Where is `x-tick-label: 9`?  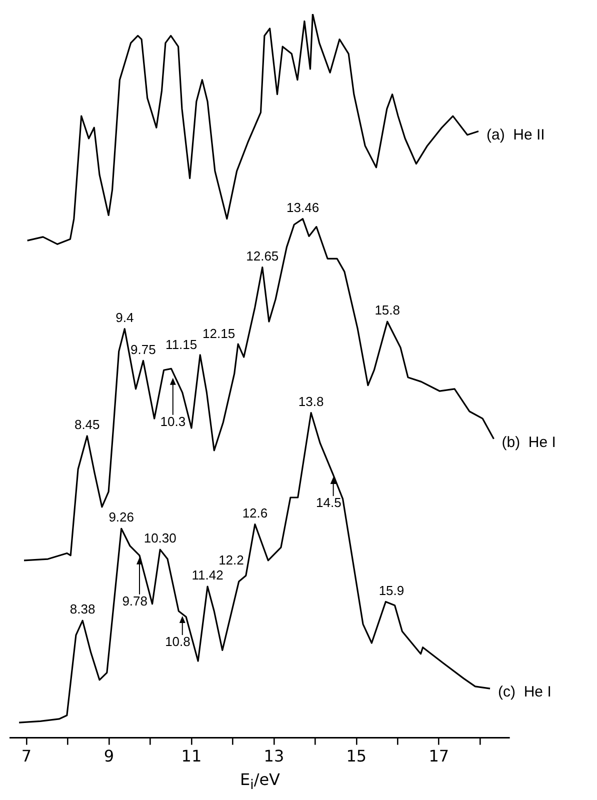
x-tick-label: 9 is located at coordinates (109, 756).